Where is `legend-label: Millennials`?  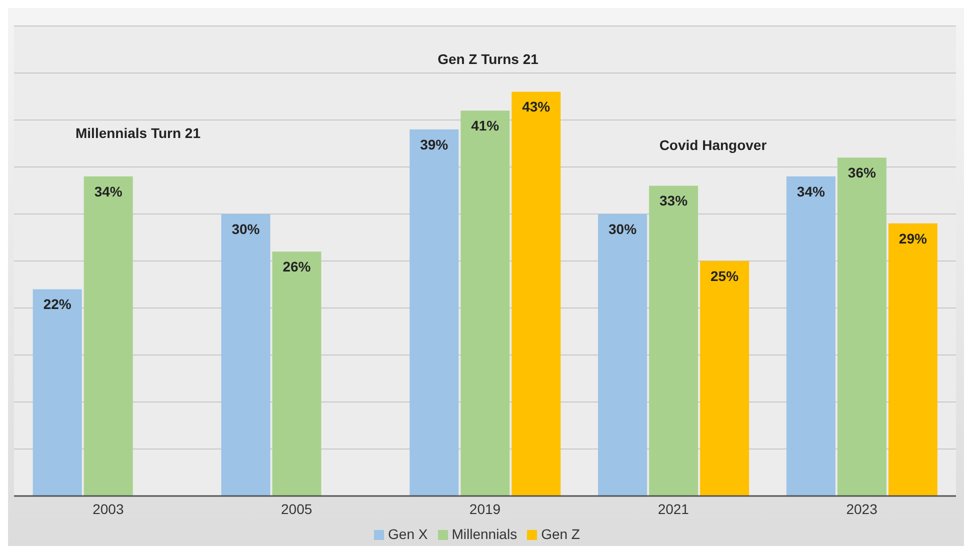
legend-label: Millennials is located at coordinates (485, 534).